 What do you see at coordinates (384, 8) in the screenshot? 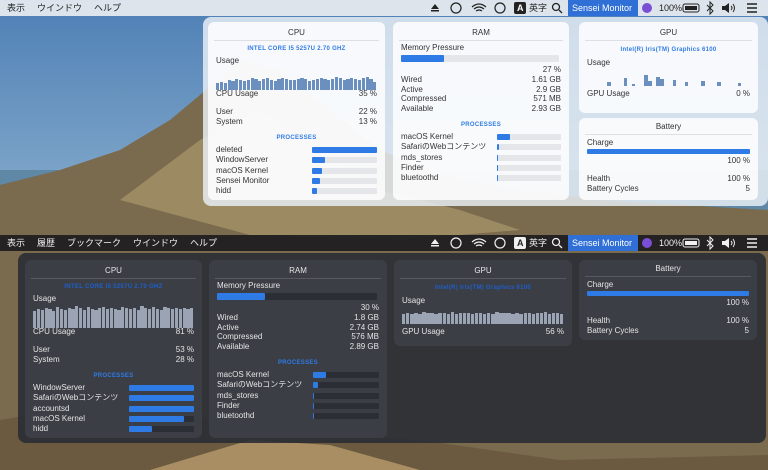
I see `menu-bar: 表示 ウインドウ ヘルプ A 英字 Sensei Monitor 100%` at bounding box center [384, 8].